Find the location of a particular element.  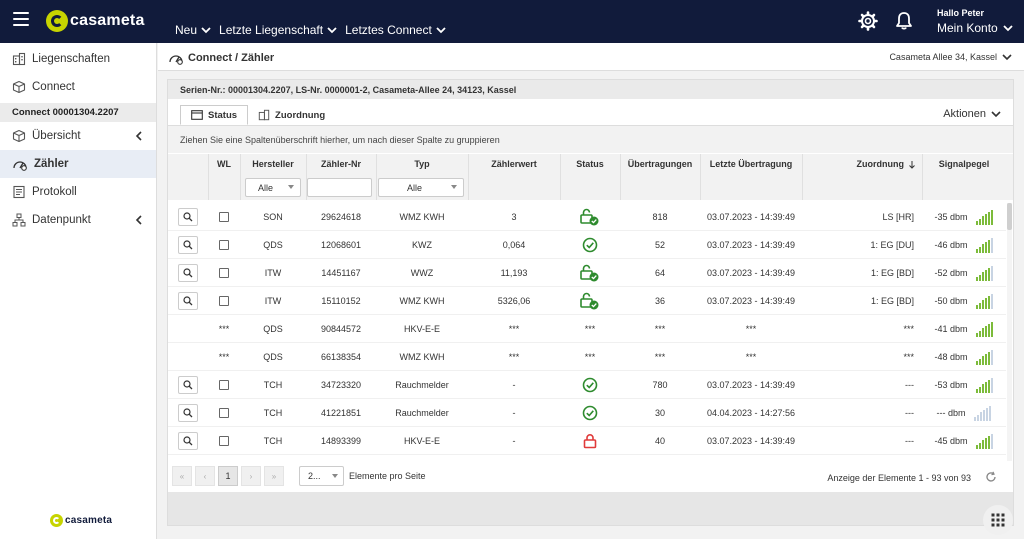

sidebar-item-uebersicht: Übersicht is located at coordinates (78, 136).